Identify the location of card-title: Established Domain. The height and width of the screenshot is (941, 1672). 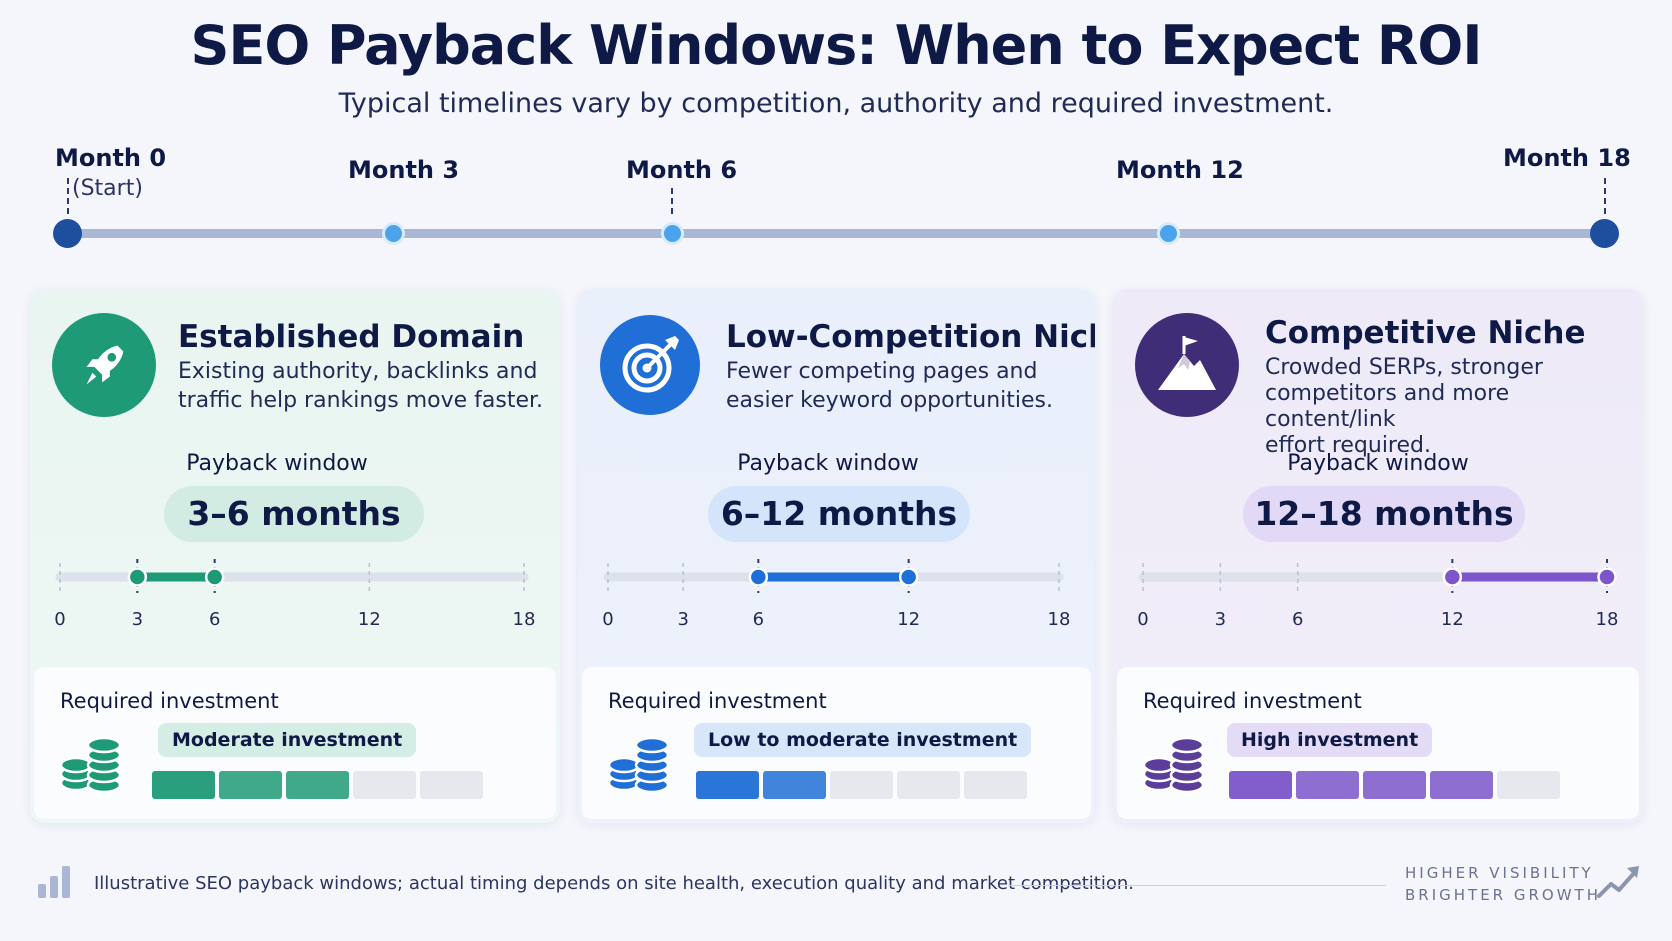
(351, 337).